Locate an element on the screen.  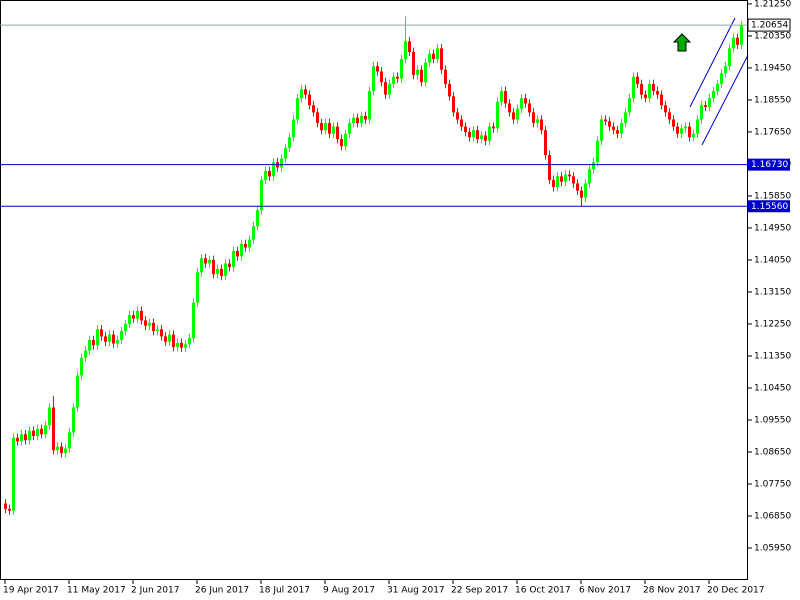
x-tick-label: 20 Dec 2017 is located at coordinates (736, 591).